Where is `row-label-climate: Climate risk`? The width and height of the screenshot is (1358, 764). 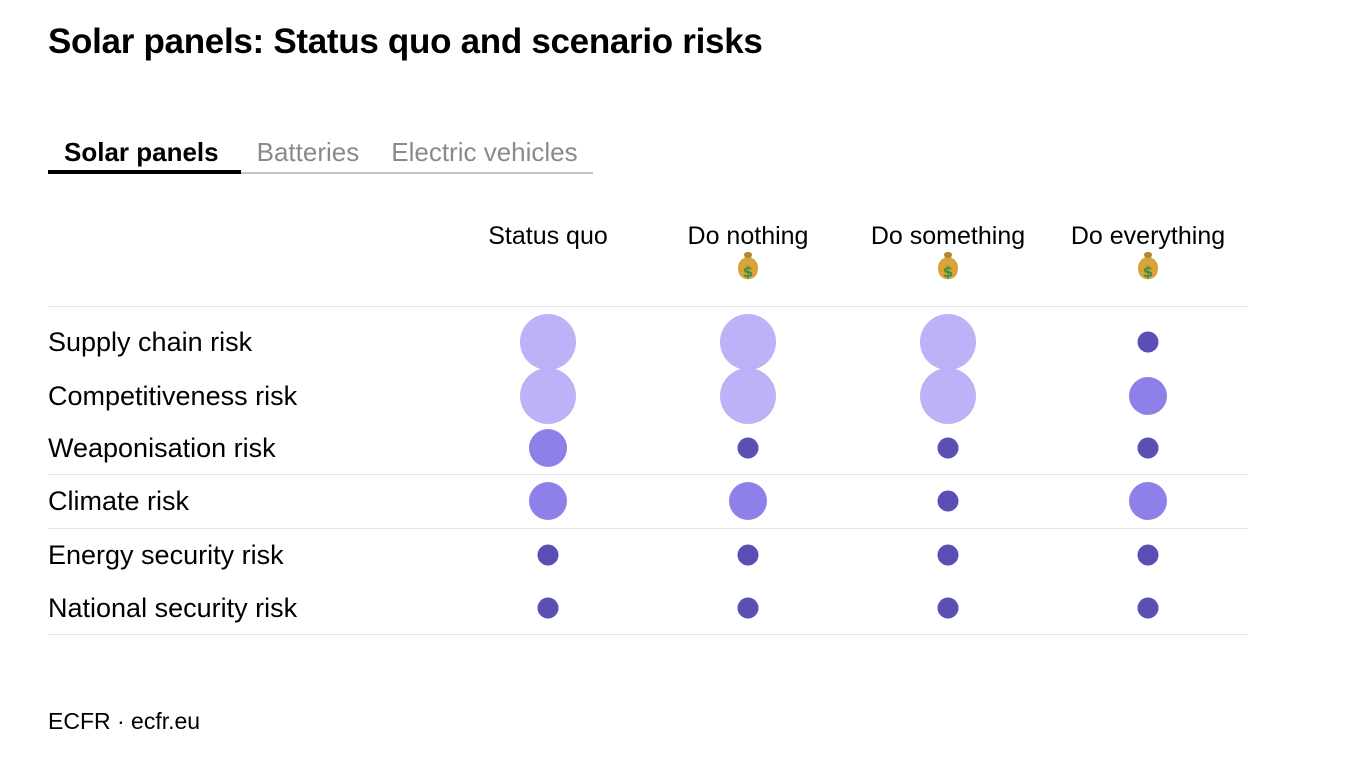 row-label-climate: Climate risk is located at coordinates (119, 501).